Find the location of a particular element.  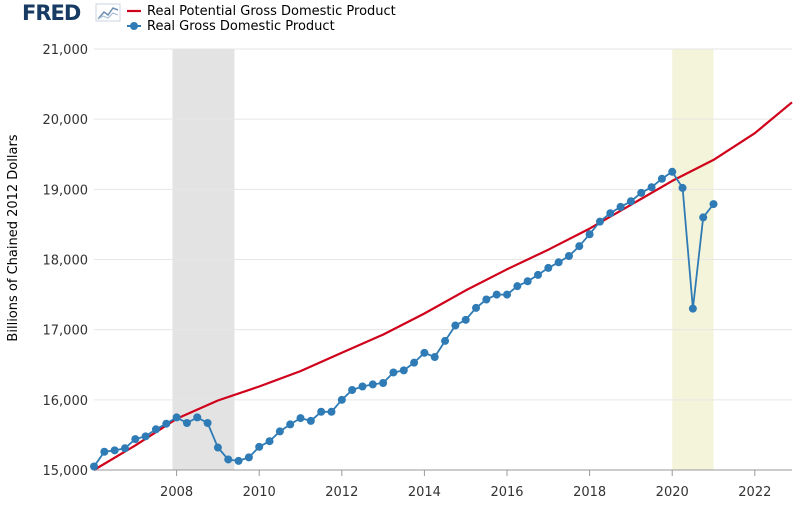

line-chart-icon is located at coordinates (108, 12).